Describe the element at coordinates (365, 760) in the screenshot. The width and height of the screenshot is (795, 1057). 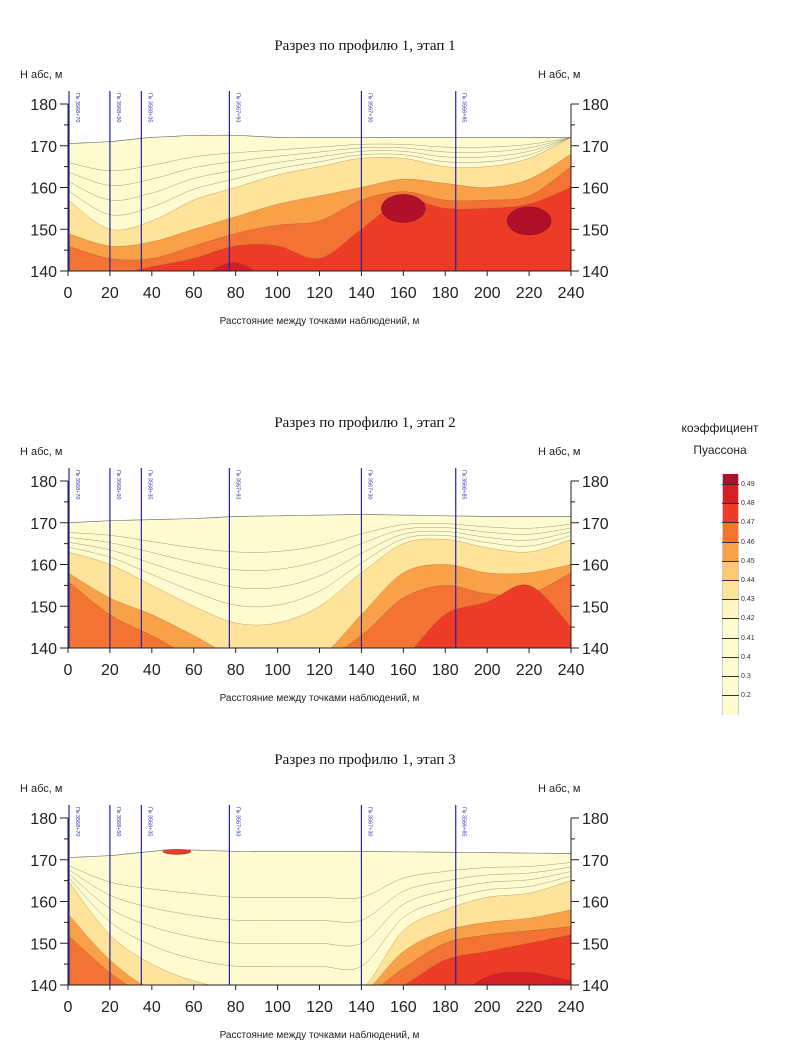
I see `chart-title: Разрез по профилю 1, этап 3` at that location.